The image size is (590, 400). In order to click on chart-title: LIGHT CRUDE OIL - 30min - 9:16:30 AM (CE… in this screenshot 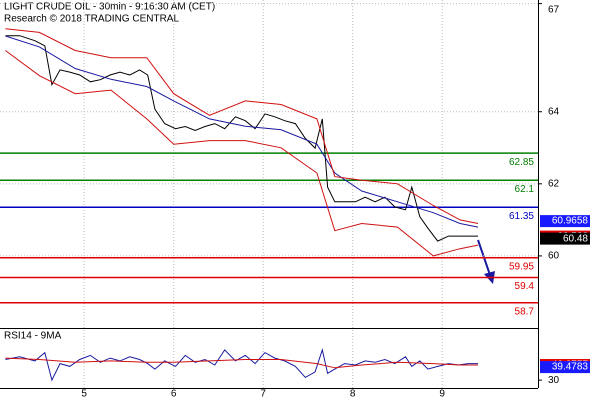, I will do `click(109, 7)`.